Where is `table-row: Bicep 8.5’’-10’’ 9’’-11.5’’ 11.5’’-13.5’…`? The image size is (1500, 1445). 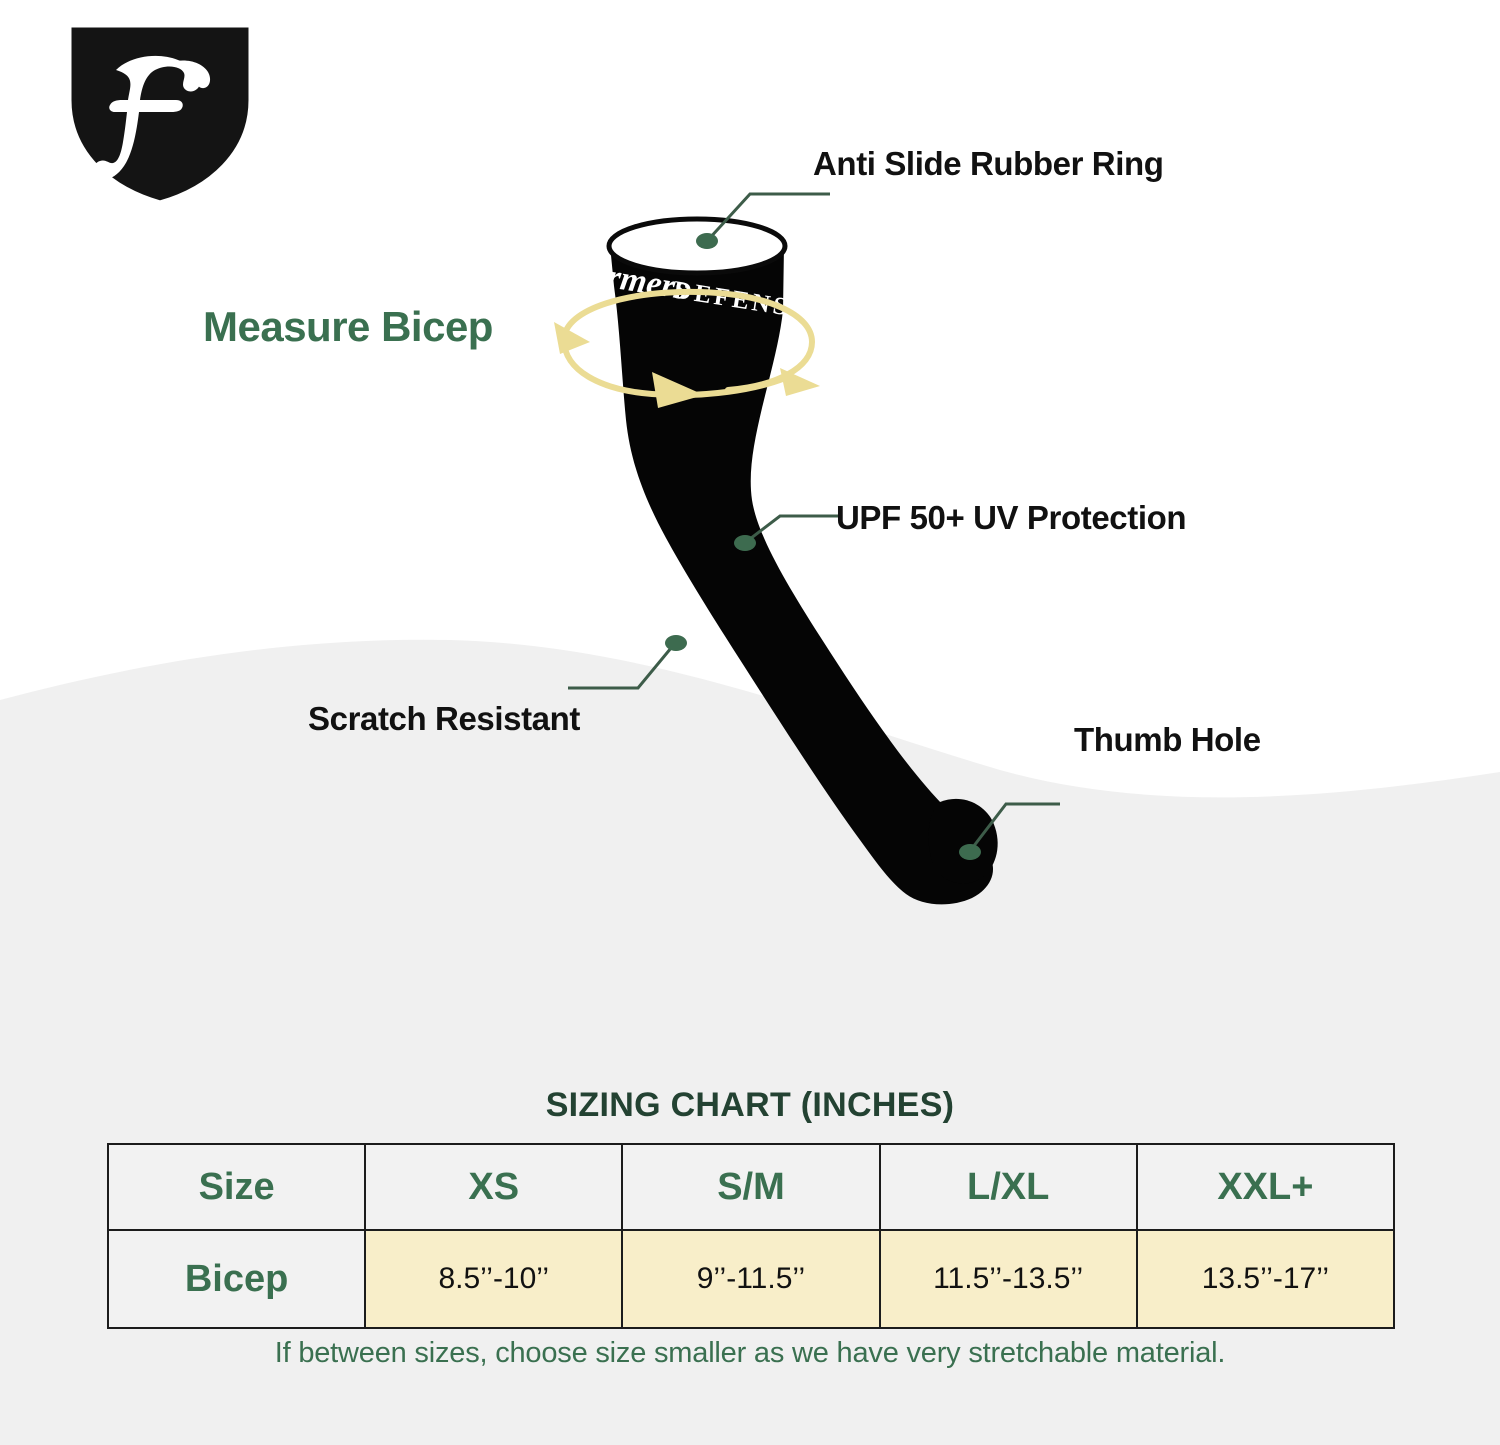
table-row: Bicep 8.5’’-10’’ 9’’-11.5’’ 11.5’’-13.5’… is located at coordinates (751, 1279).